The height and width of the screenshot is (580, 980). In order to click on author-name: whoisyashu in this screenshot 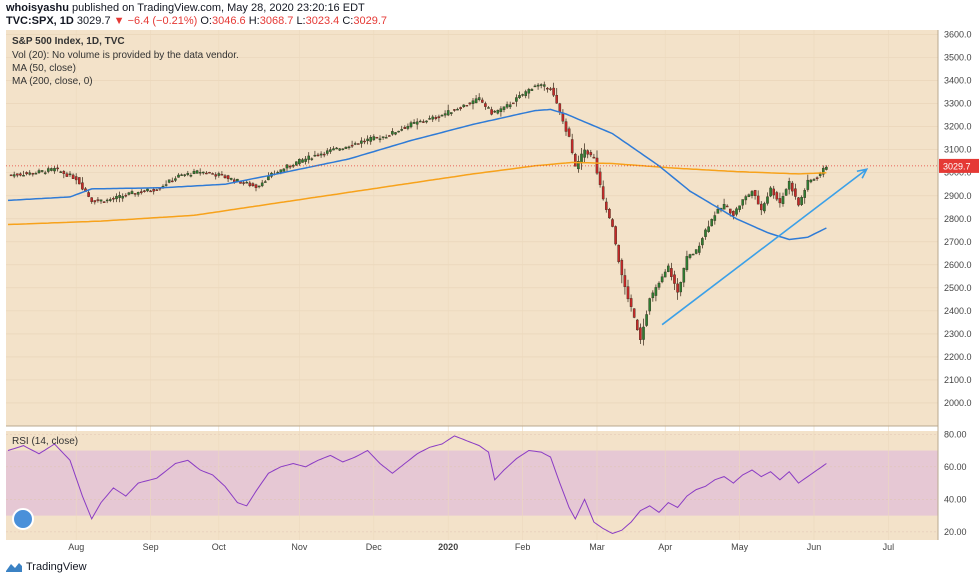, I will do `click(37, 8)`.